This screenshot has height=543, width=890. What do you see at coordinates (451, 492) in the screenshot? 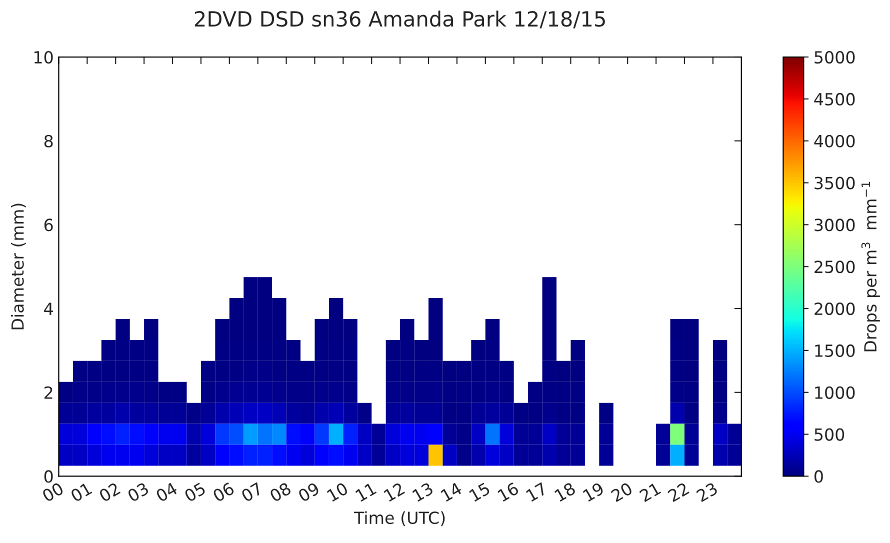
I see `x-tick-label: 14` at bounding box center [451, 492].